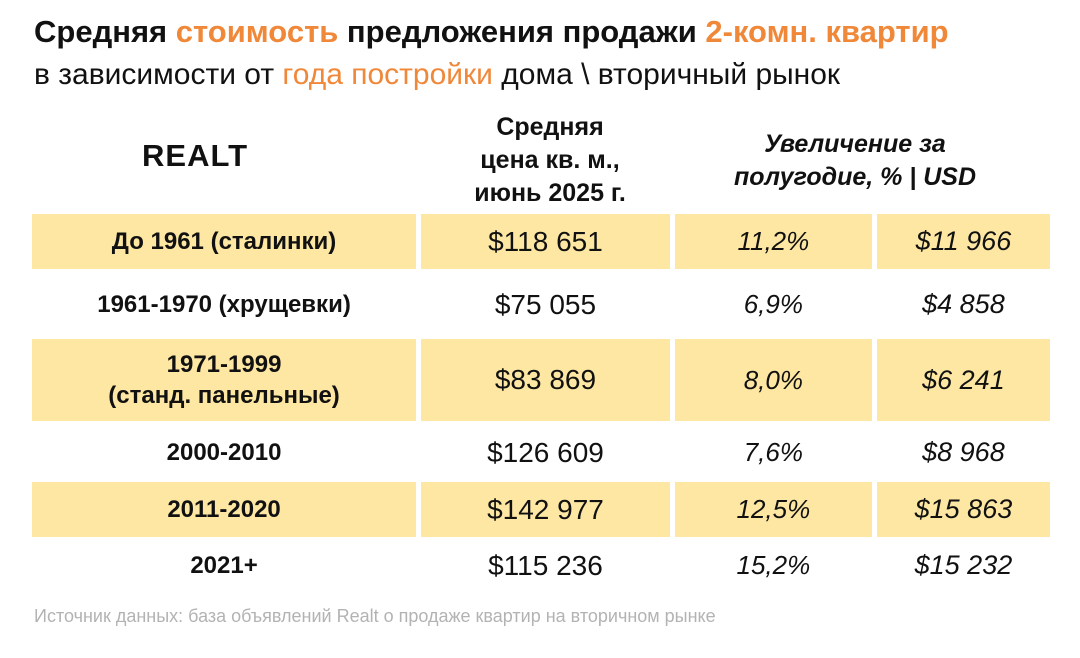 The height and width of the screenshot is (658, 1080). What do you see at coordinates (963, 509) in the screenshot?
I see `usd-cell: $15 863` at bounding box center [963, 509].